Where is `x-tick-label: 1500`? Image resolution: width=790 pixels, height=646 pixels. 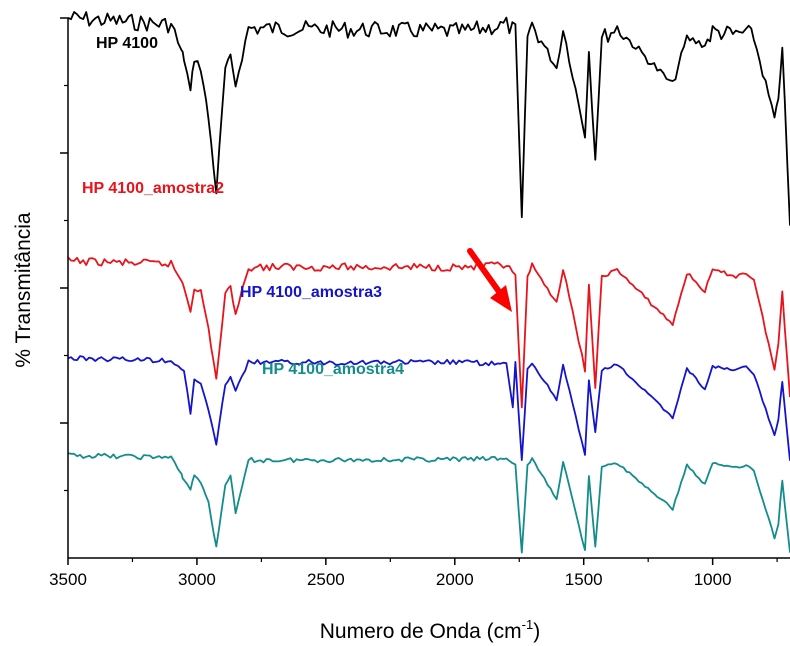
x-tick-label: 1500 is located at coordinates (584, 579).